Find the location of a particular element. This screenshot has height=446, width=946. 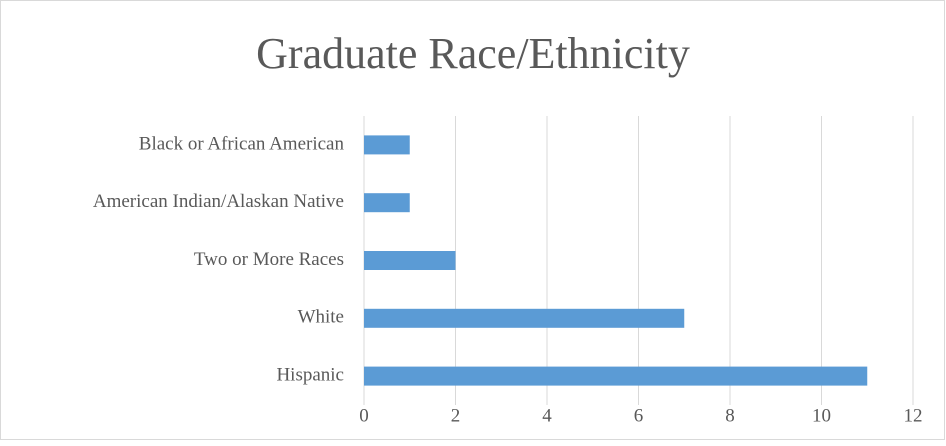

x-tick-label: 6 is located at coordinates (639, 415).